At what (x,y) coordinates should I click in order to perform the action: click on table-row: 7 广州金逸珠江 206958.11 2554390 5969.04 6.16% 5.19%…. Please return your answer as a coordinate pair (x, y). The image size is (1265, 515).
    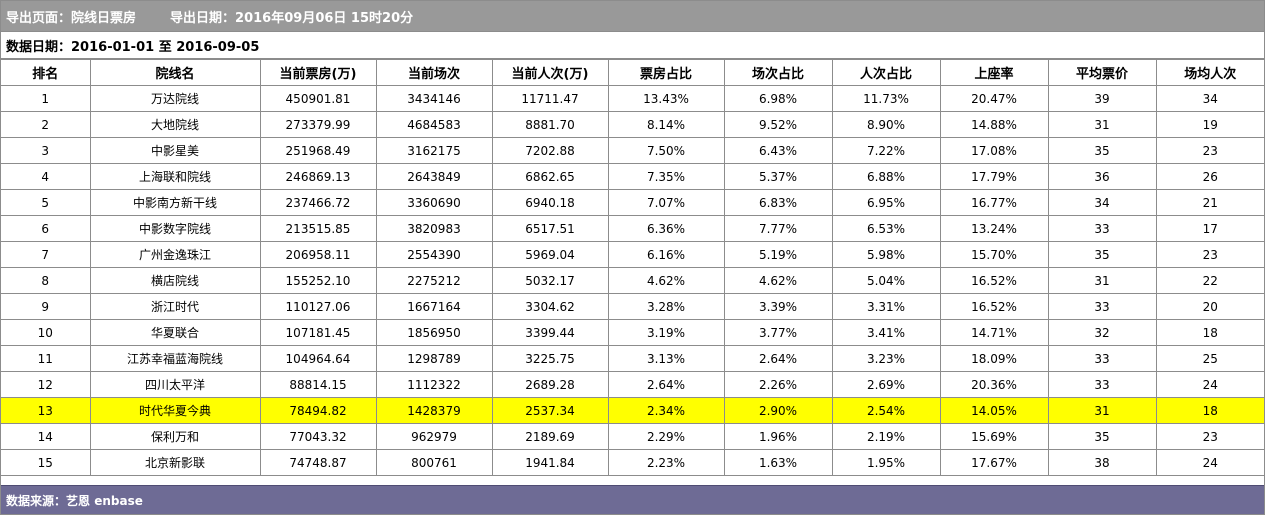
    Looking at the image, I should click on (632, 254).